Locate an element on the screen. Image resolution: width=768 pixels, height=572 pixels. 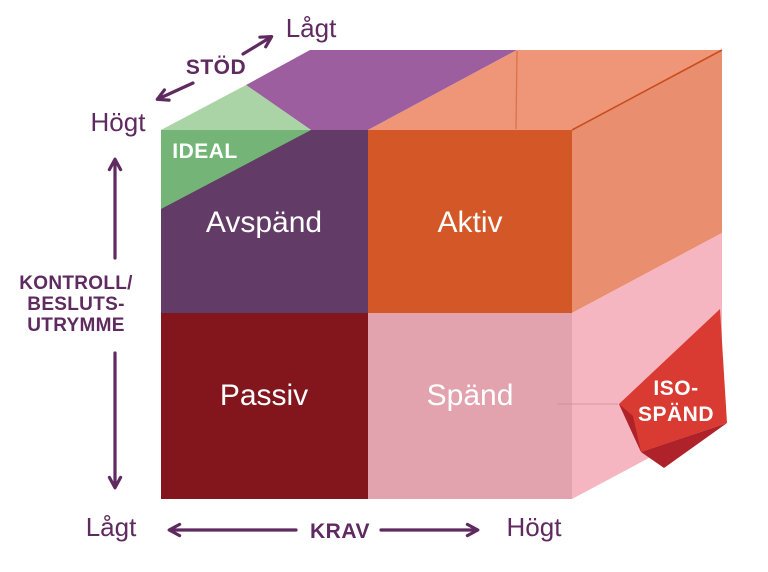
quadrant-avspand-label: Avspänd is located at coordinates (264, 222).